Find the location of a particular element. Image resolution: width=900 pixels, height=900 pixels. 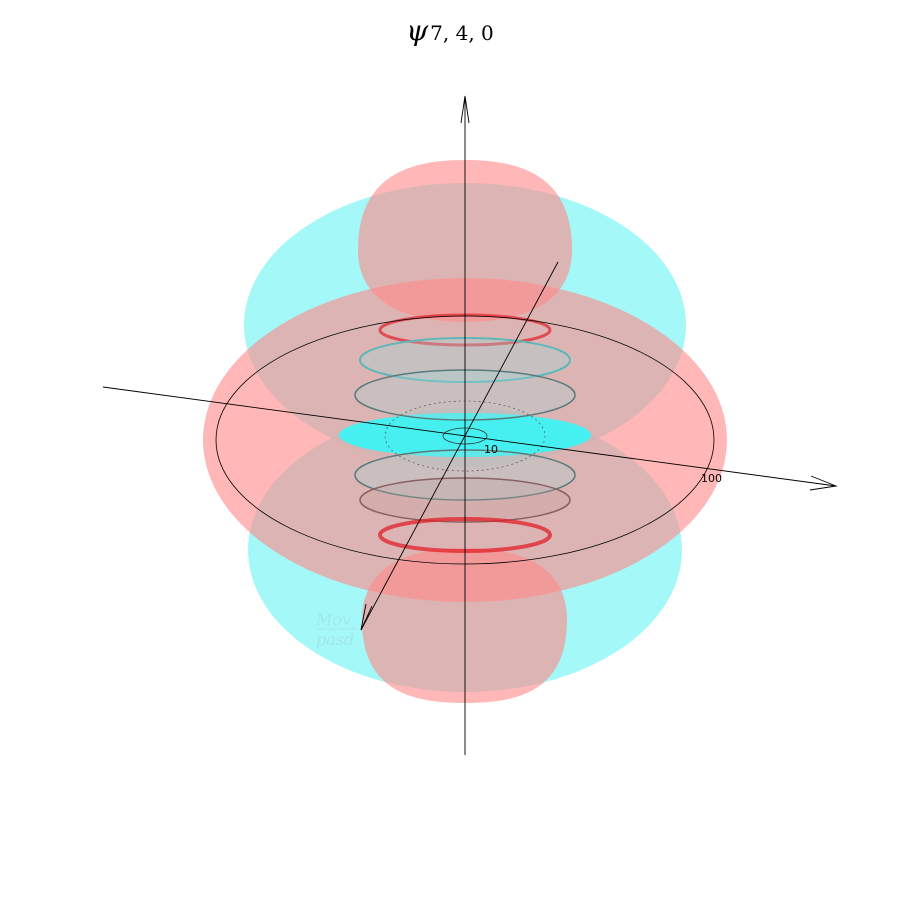

x-axis-arrowhead is located at coordinates (823, 483).